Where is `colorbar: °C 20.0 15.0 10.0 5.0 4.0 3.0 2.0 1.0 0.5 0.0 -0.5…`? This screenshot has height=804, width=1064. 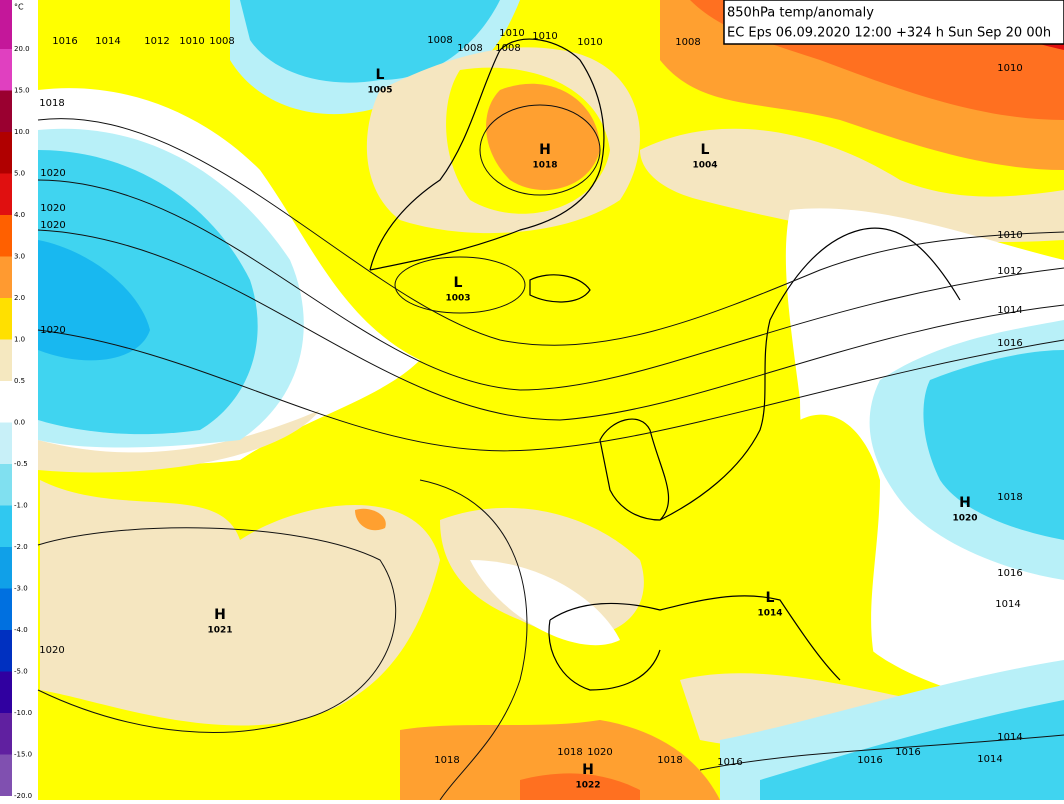
colorbar: °C 20.0 15.0 10.0 5.0 4.0 3.0 2.0 1.0 0.5 0.0 -0.5… is located at coordinates (16, 400).